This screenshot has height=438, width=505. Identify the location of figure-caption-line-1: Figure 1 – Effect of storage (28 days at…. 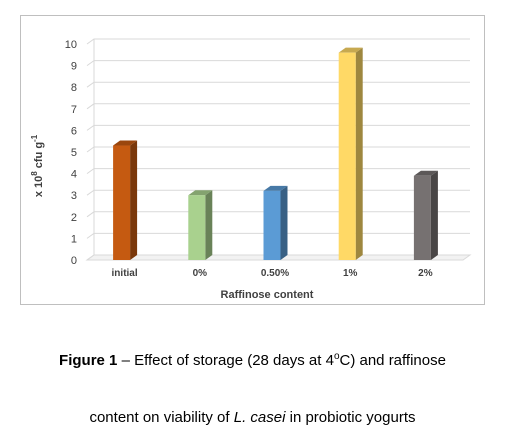
(252, 360).